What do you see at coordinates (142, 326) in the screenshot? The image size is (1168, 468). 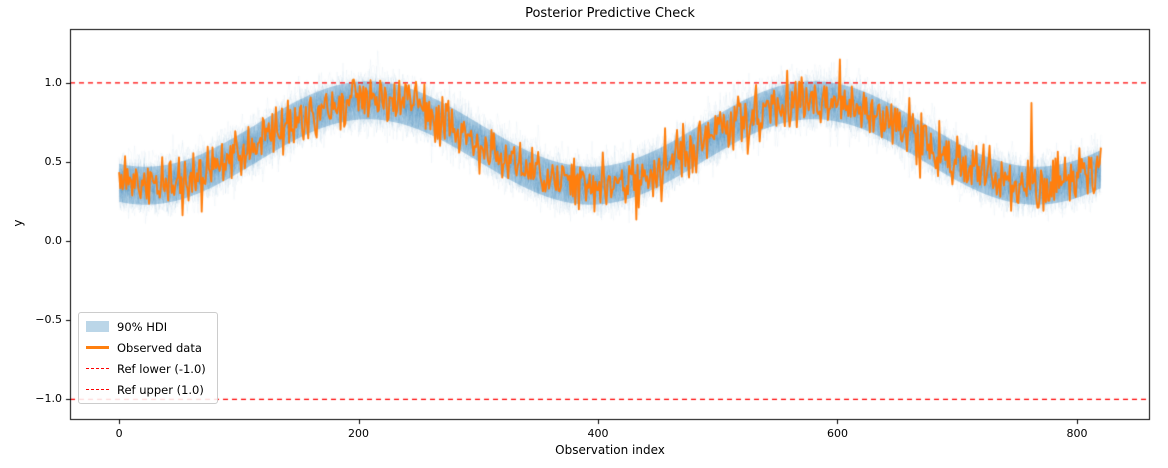 I see `legend-label: 90% HDI` at bounding box center [142, 326].